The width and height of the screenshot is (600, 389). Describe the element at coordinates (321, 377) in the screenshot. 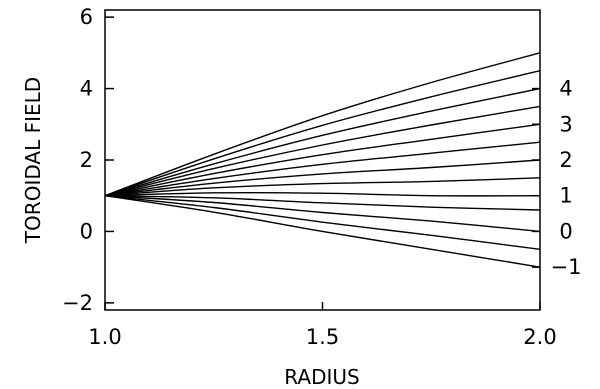

I see `x-axis-label: RADIUS` at that location.